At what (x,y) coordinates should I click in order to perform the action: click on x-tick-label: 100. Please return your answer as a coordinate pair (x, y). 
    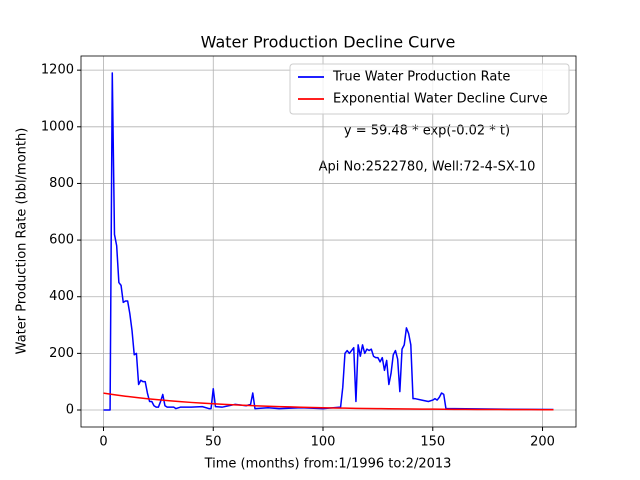
    Looking at the image, I should click on (323, 442).